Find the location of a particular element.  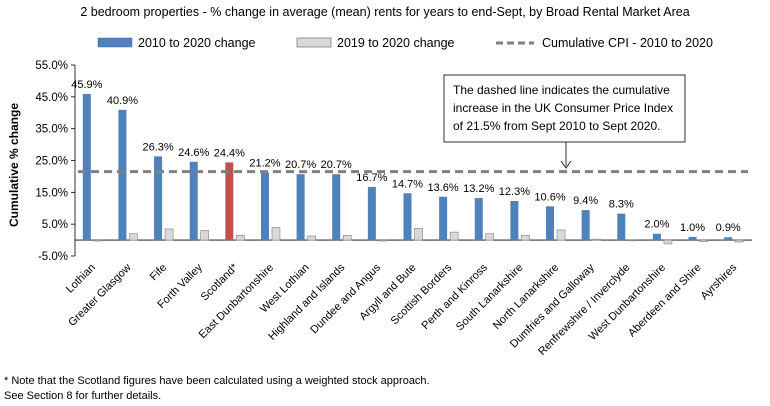

legend-swatch-2019-2020 is located at coordinates (314, 42).